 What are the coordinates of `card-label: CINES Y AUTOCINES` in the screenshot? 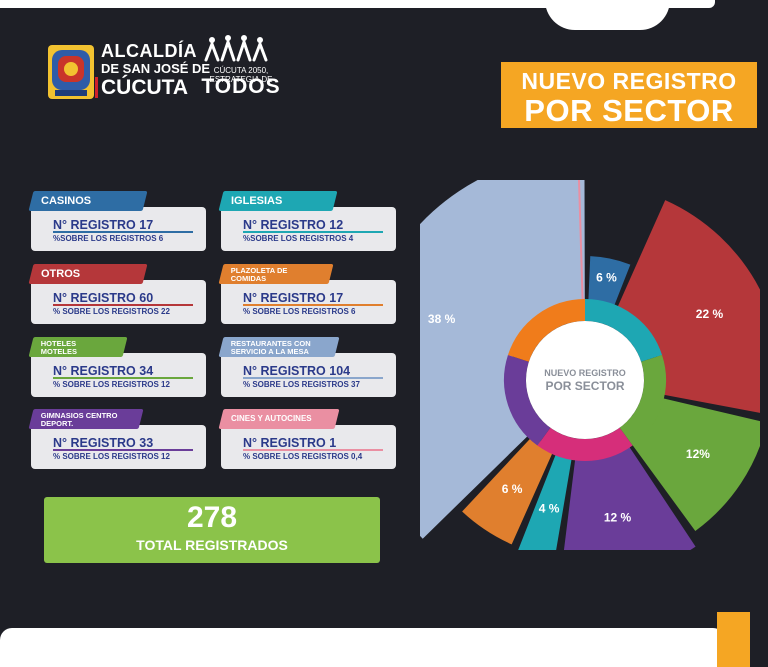 It's located at (271, 418).